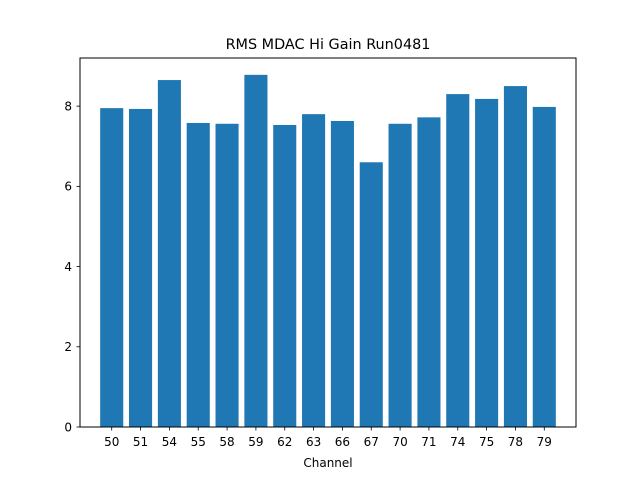  I want to click on x-axis: 50 51 54 55 58 59 62 63 66 67 70 71 74 75 78 79, so click(328, 438).